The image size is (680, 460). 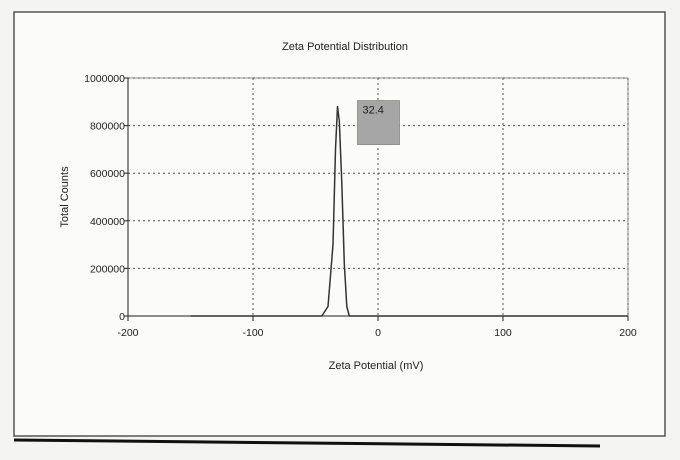 I want to click on y-tick-label: 1000000, so click(x=104, y=79).